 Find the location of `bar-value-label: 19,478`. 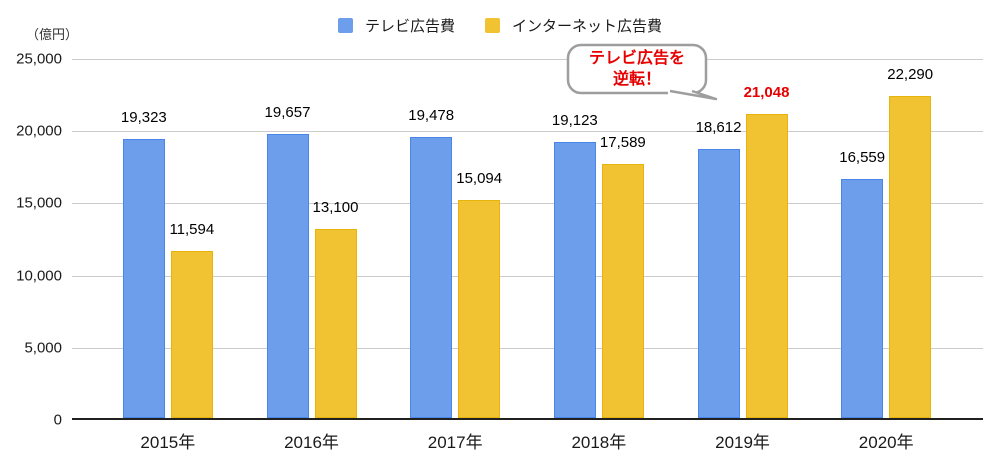

bar-value-label: 19,478 is located at coordinates (431, 115).